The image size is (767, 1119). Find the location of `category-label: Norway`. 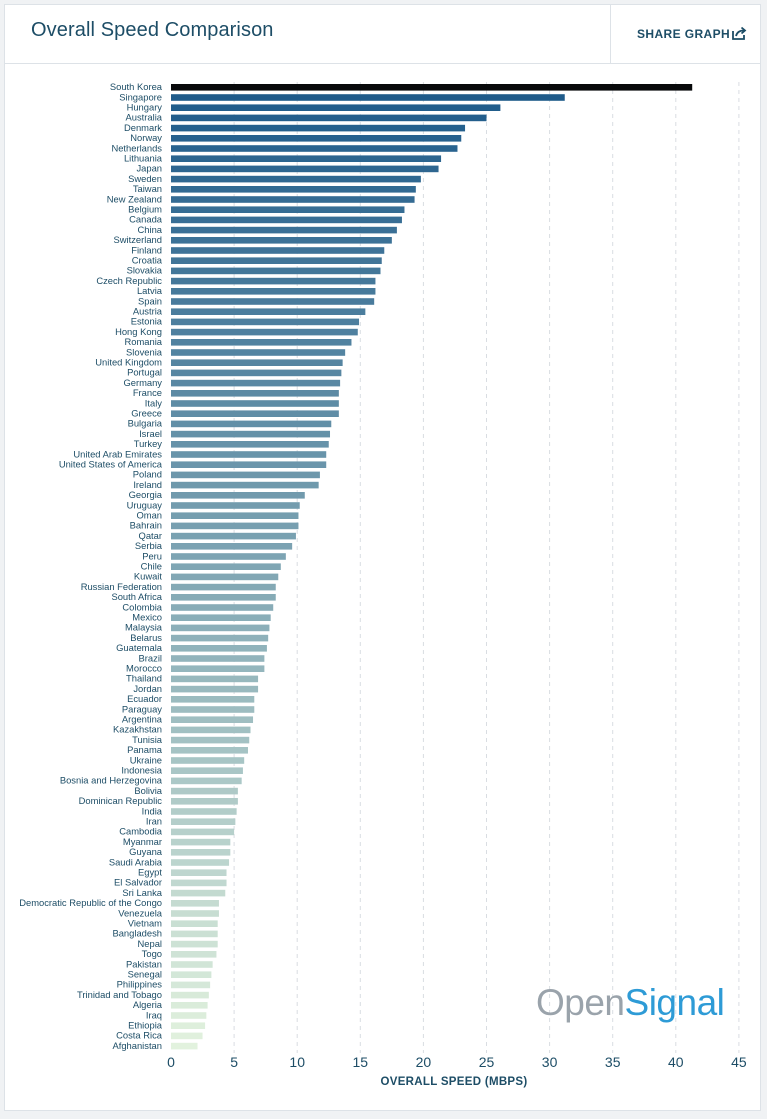

category-label: Norway is located at coordinates (146, 137).